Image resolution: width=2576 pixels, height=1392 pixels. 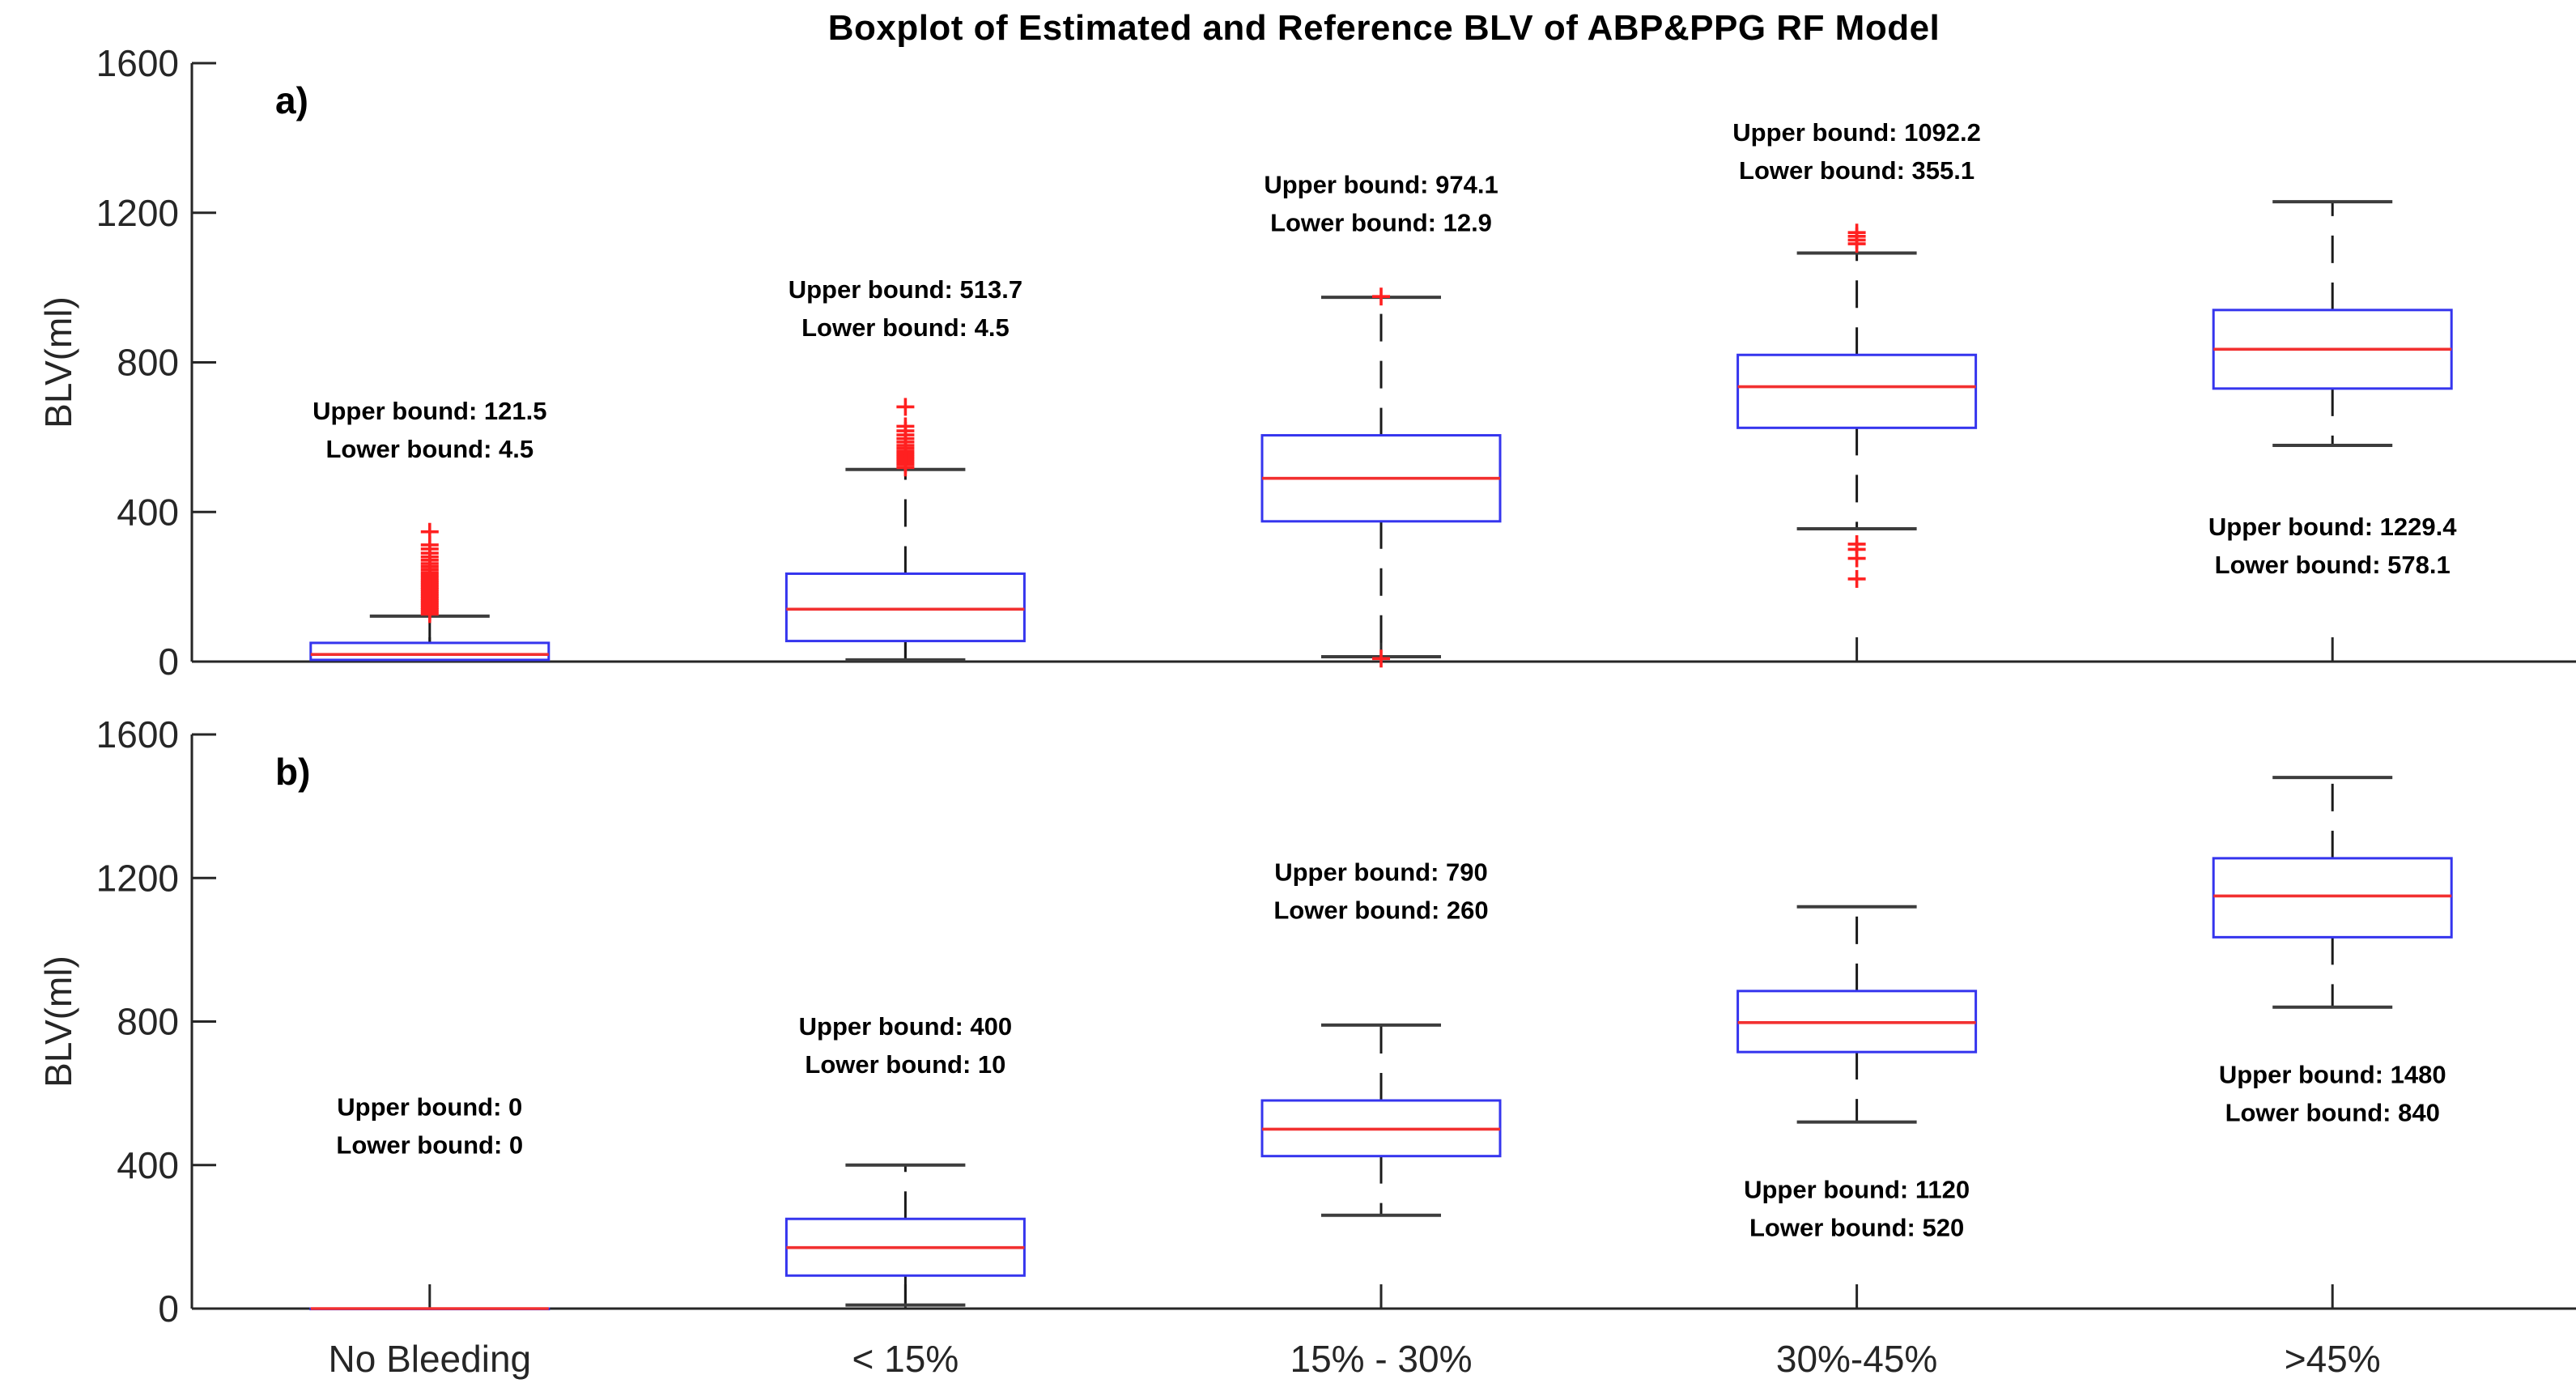 What do you see at coordinates (292, 772) in the screenshot?
I see `panel-label: b)` at bounding box center [292, 772].